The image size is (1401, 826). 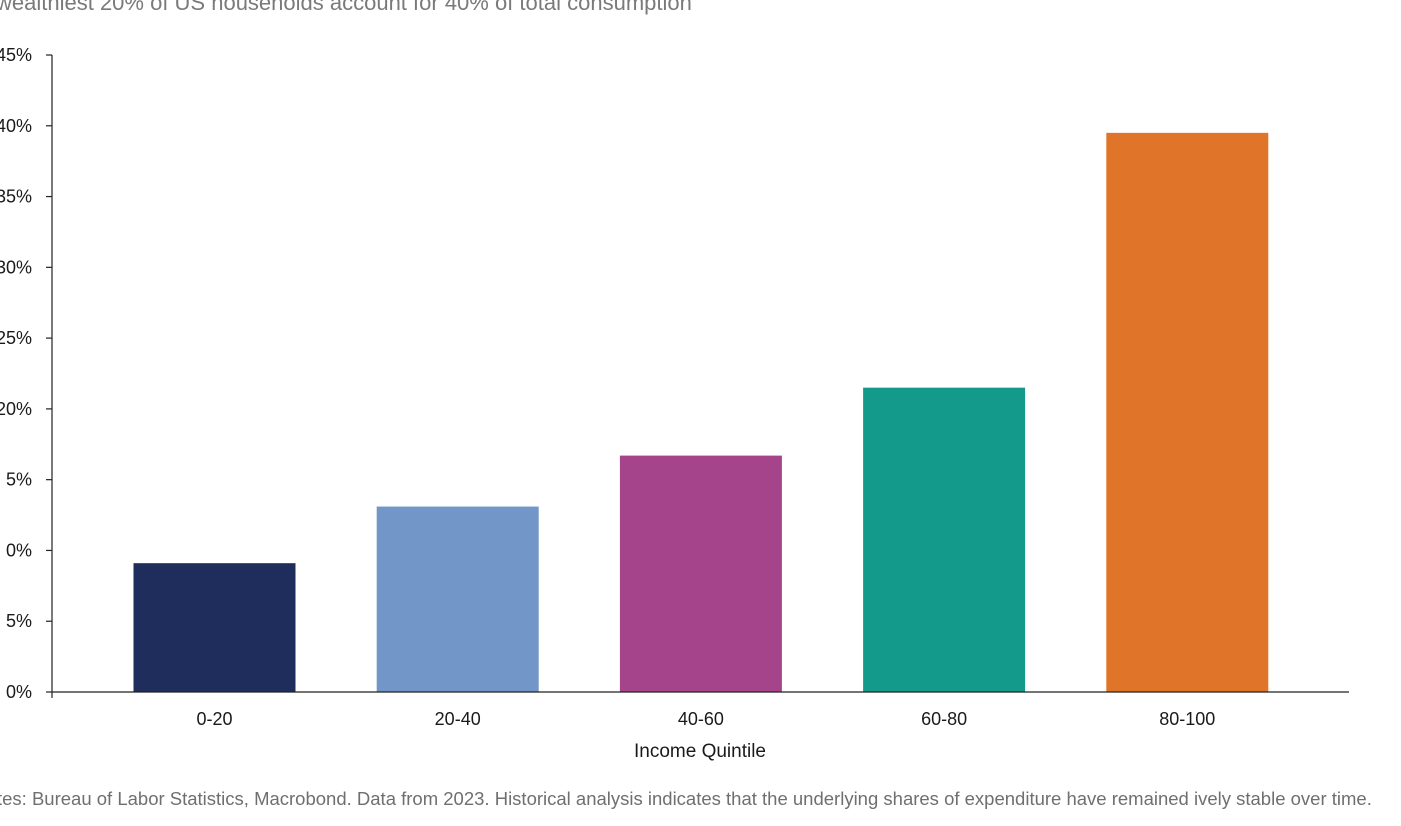 What do you see at coordinates (16, 126) in the screenshot?
I see `y-tick-label: 40%` at bounding box center [16, 126].